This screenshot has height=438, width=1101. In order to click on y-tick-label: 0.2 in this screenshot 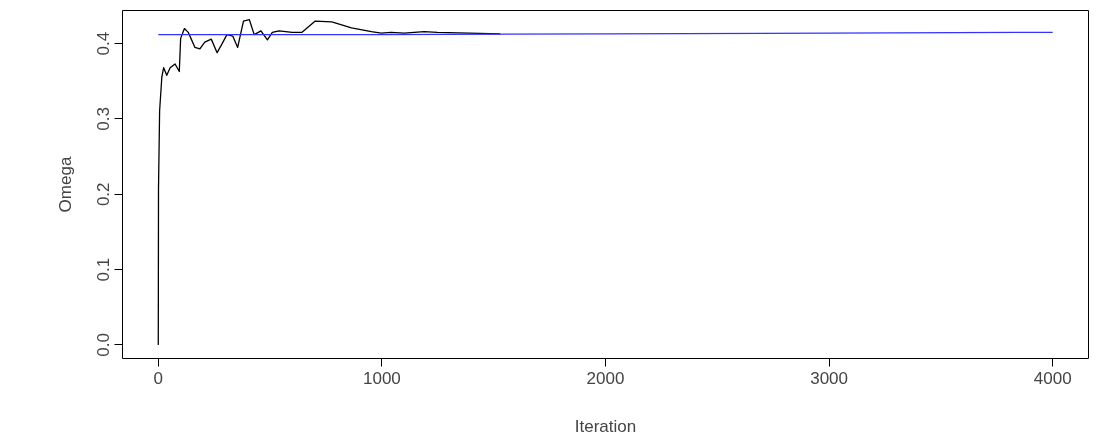, I will do `click(104, 194)`.